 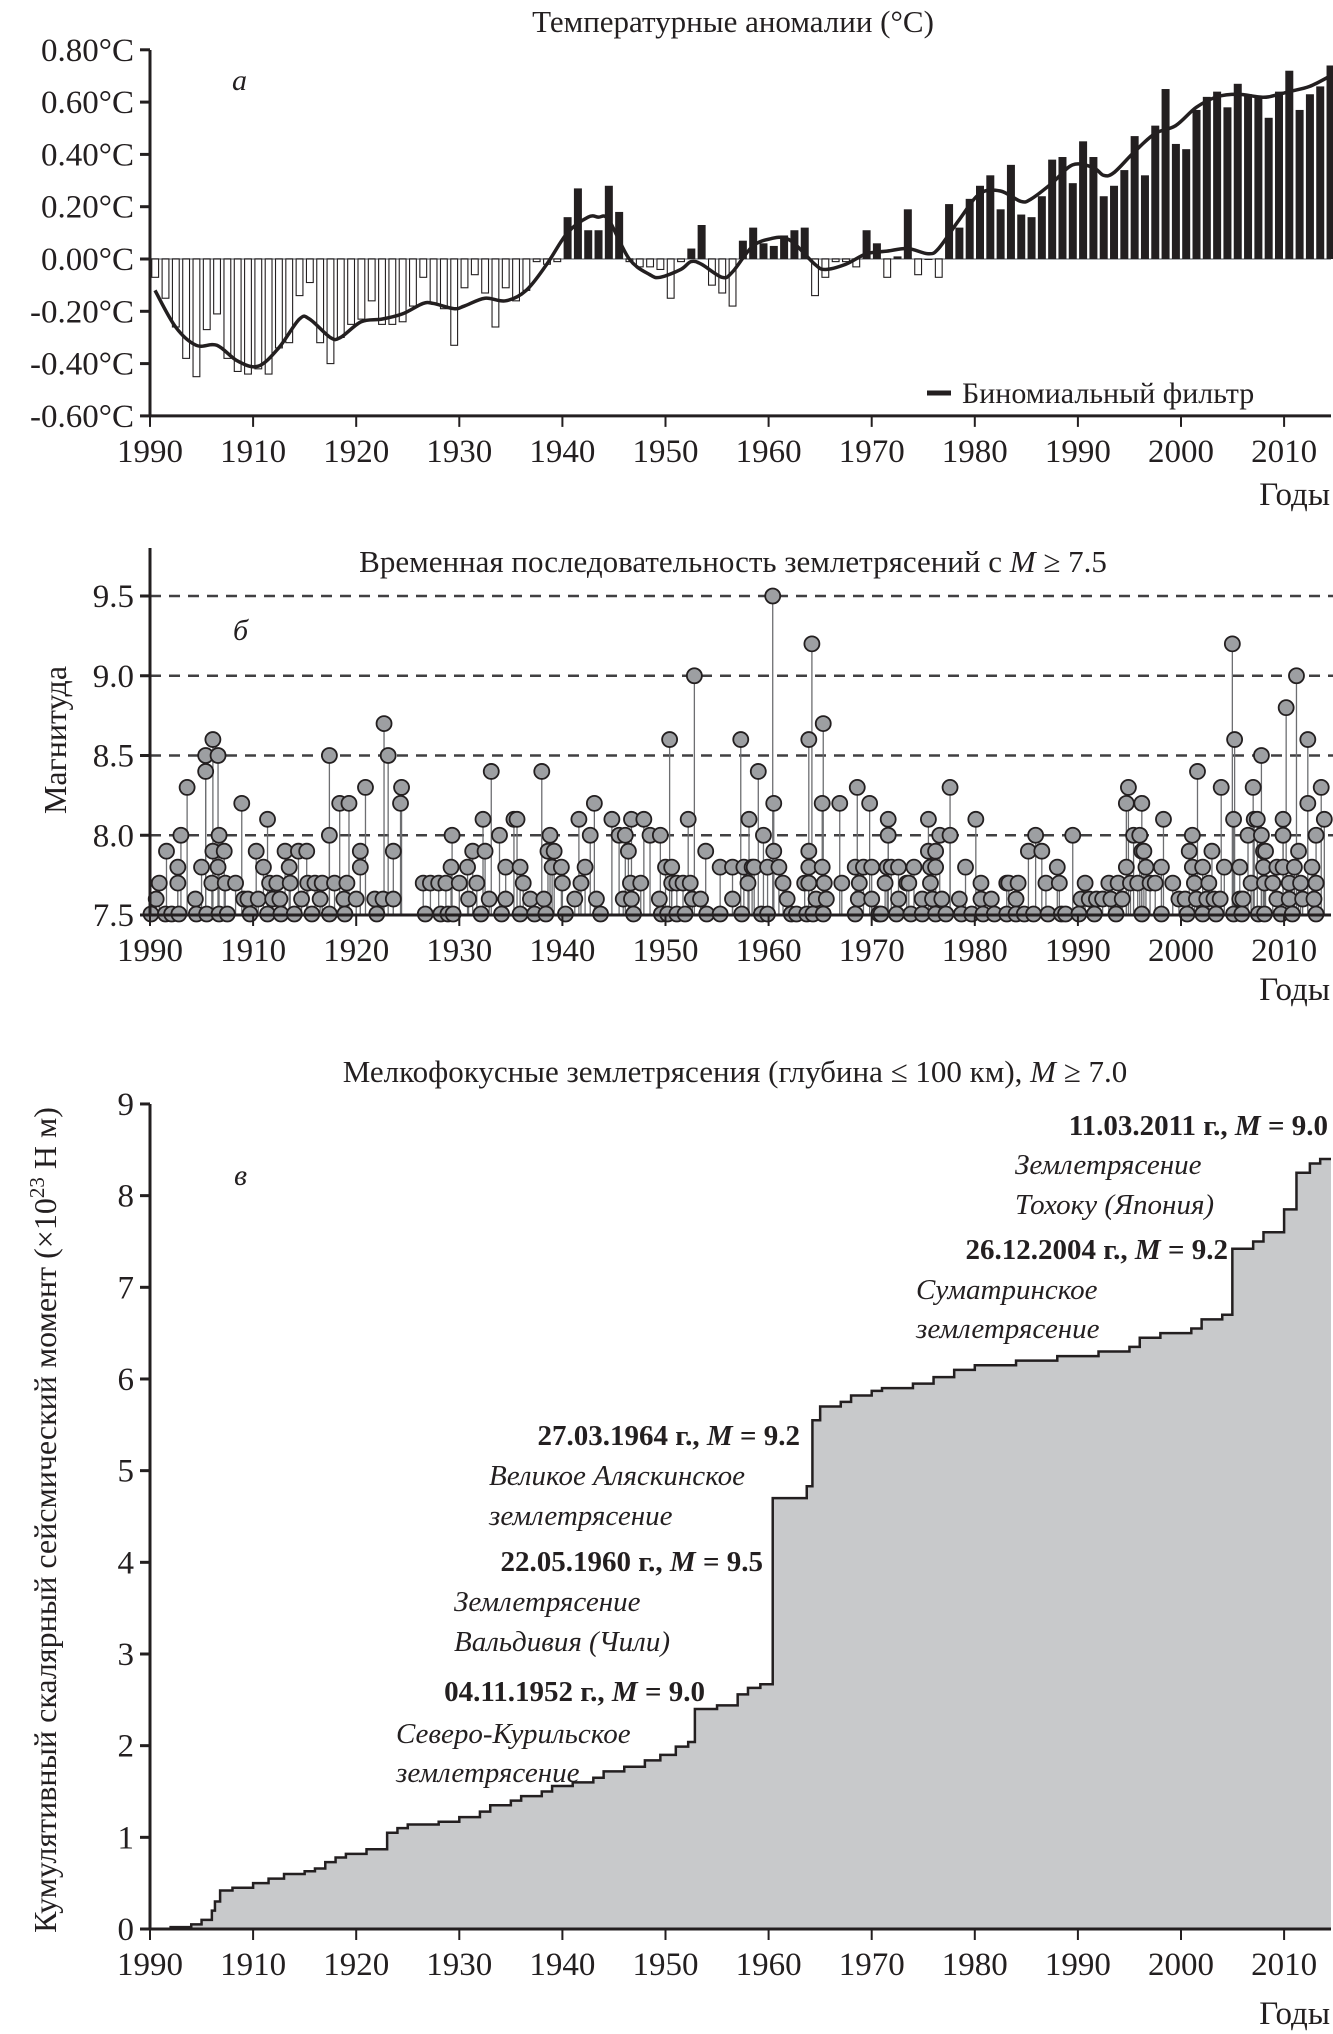 What do you see at coordinates (1284, 1965) in the screenshot?
I see `x-tick-label: 2010` at bounding box center [1284, 1965].